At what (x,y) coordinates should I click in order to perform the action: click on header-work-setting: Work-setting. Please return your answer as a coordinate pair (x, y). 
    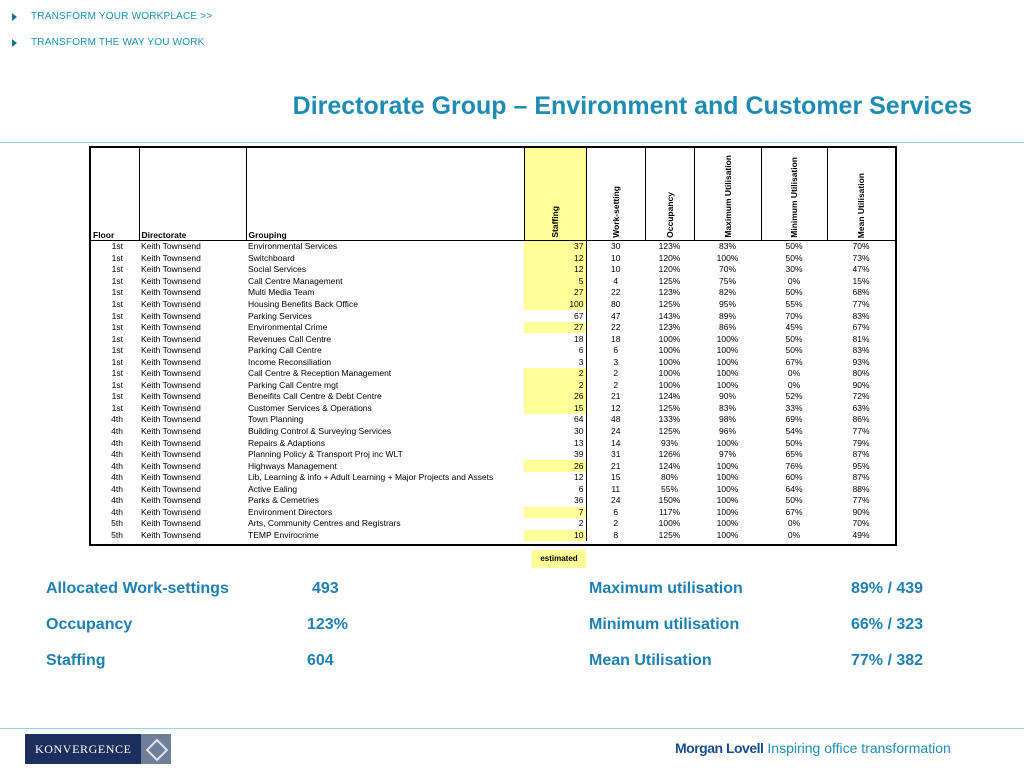
    Looking at the image, I should click on (616, 194).